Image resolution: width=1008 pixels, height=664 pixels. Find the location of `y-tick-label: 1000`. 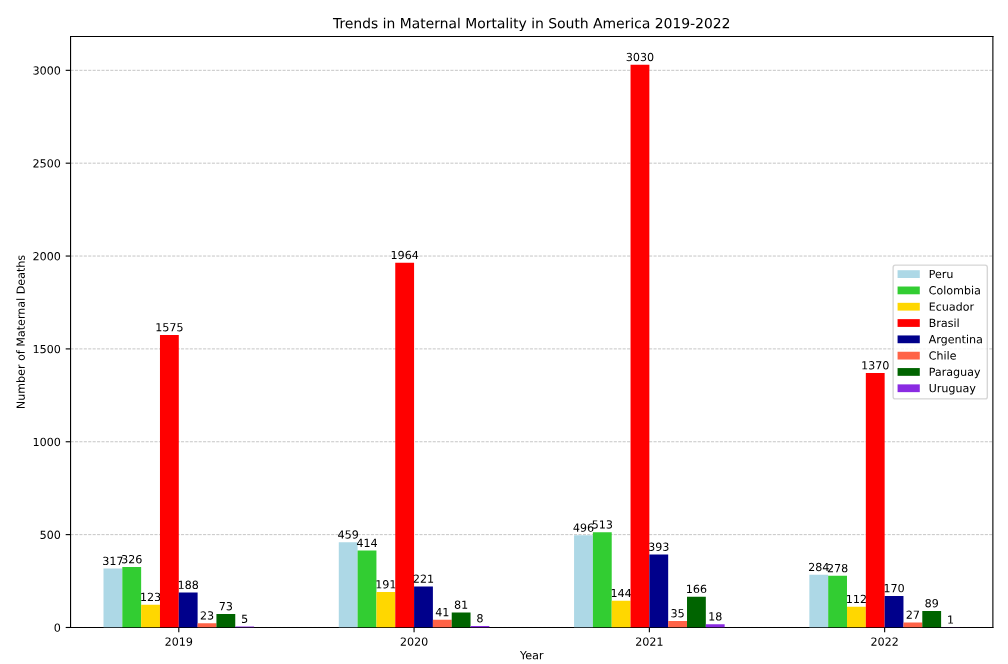

y-tick-label: 1000 is located at coordinates (47, 442).